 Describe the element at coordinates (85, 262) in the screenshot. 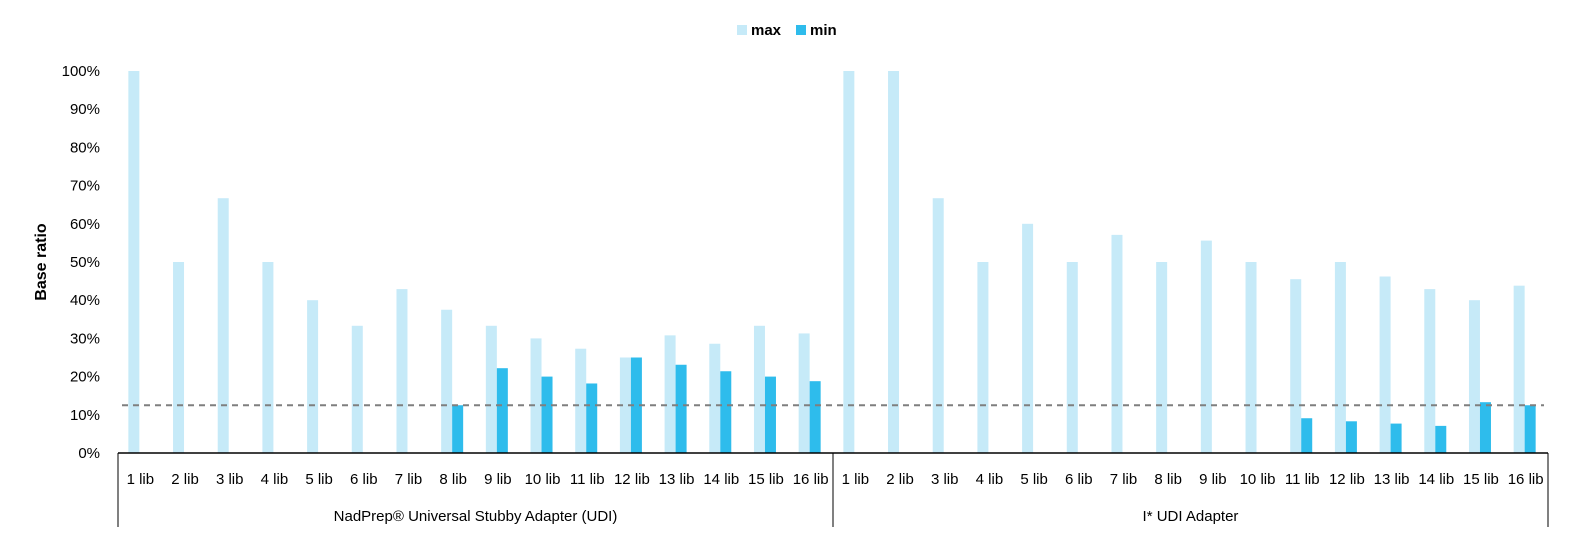

I see `y-tick-label: 50%` at that location.